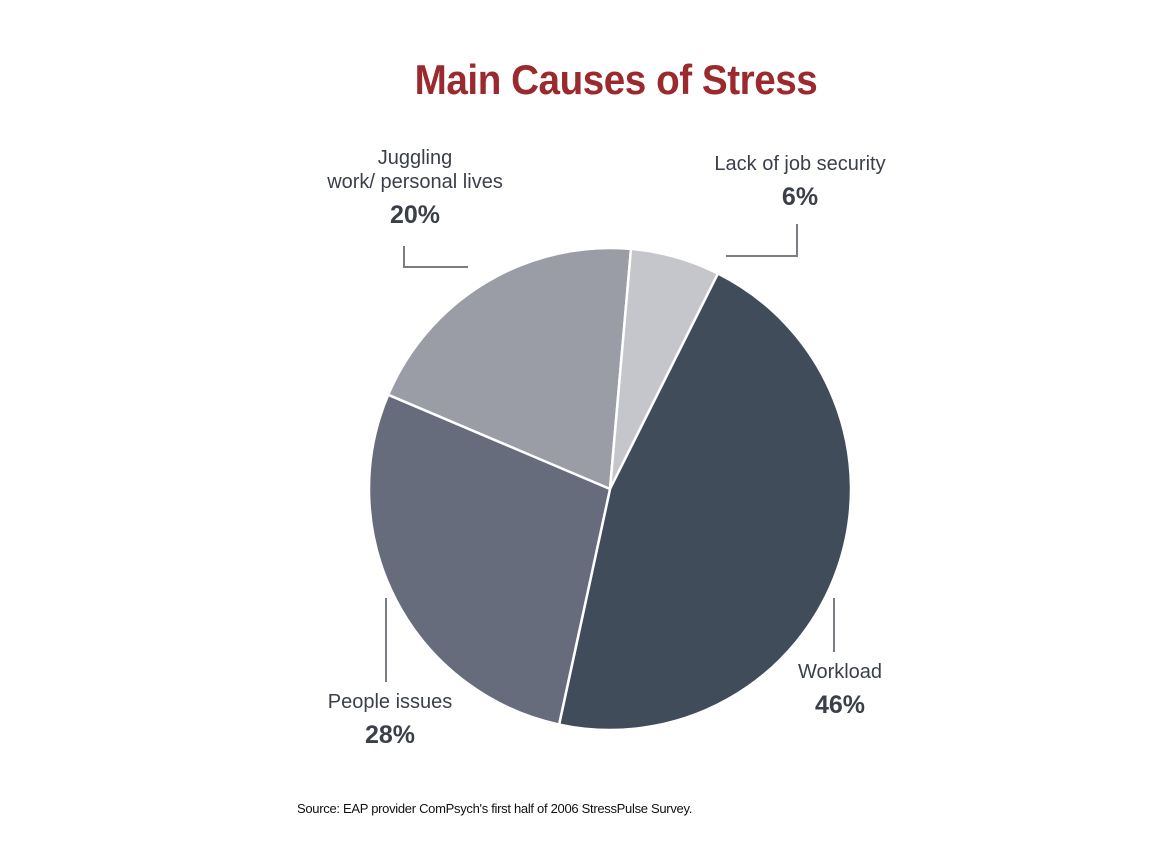 The height and width of the screenshot is (848, 1160). What do you see at coordinates (415, 182) in the screenshot?
I see `slice-name-juggling-line2: work/ personal lives` at bounding box center [415, 182].